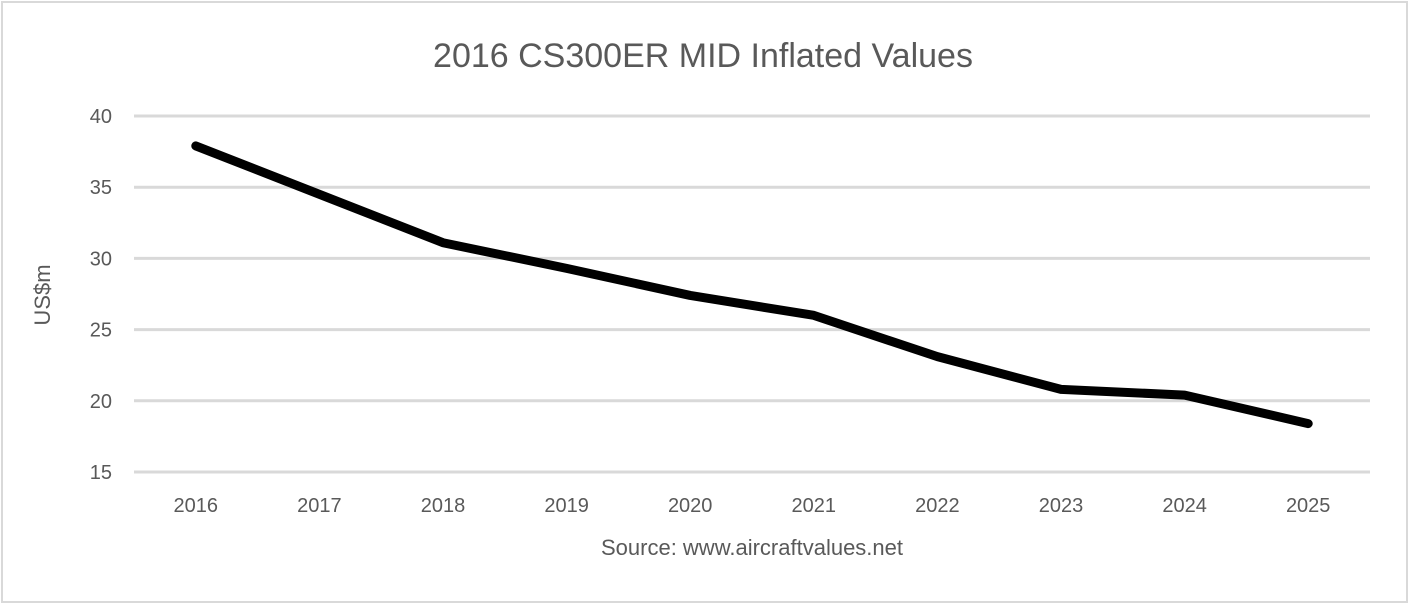  I want to click on x-axis-label: Source: www.aircraftvalues.net, so click(752, 547).